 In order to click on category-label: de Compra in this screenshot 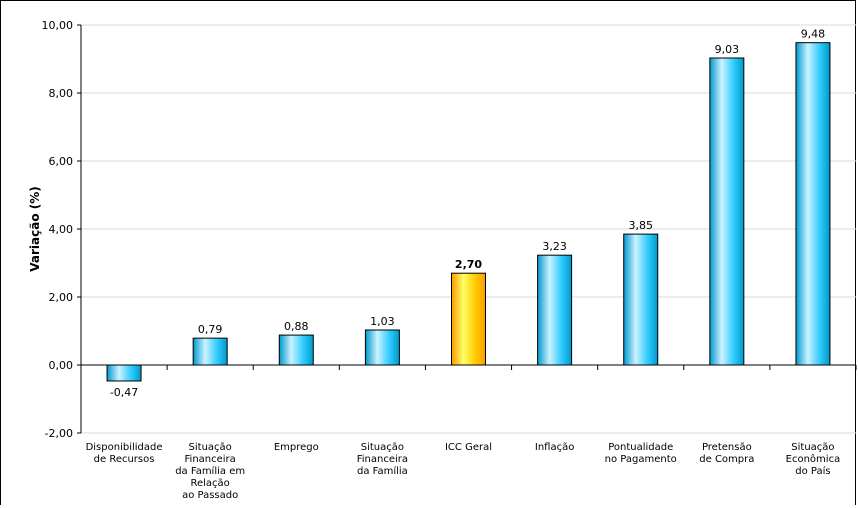, I will do `click(726, 459)`.